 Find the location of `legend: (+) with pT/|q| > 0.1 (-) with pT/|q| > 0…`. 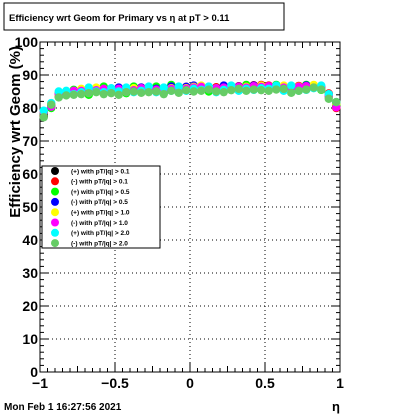

legend: (+) with pT/|q| > 0.1 (-) with pT/|q| > 0… is located at coordinates (101, 207).